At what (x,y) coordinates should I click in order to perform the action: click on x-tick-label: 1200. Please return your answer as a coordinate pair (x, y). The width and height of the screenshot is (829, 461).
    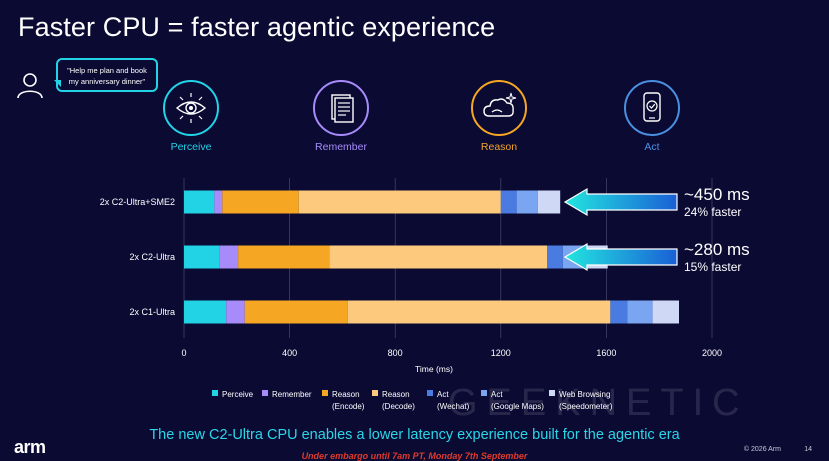
    Looking at the image, I should click on (501, 353).